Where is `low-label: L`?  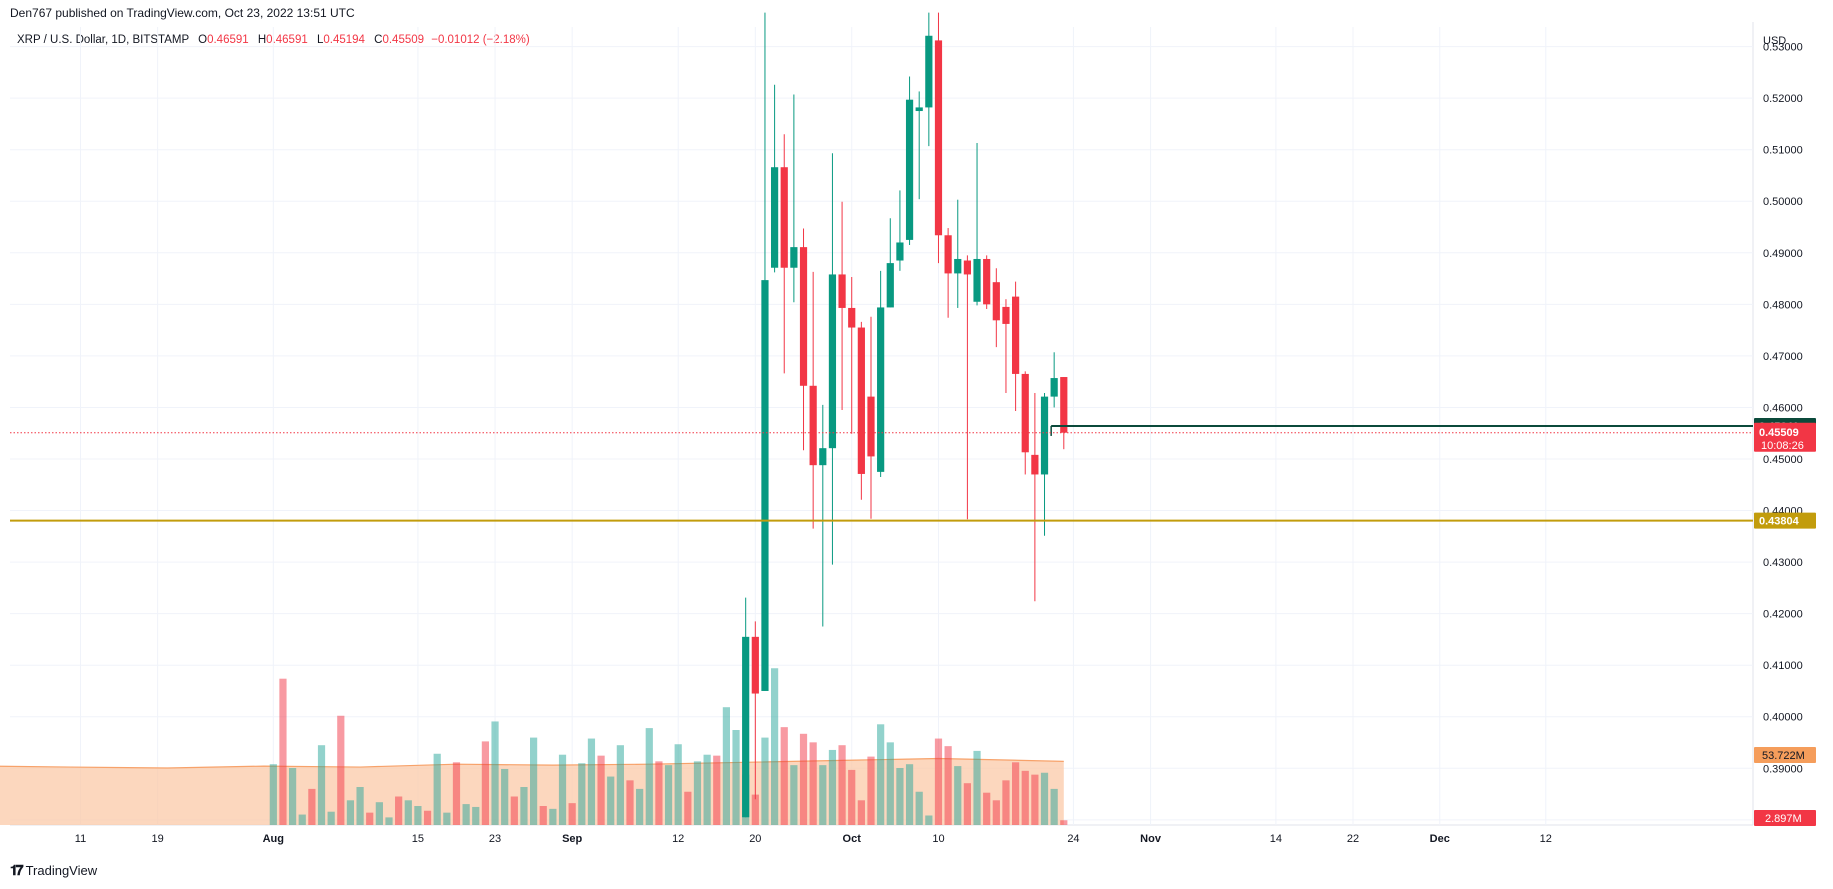
low-label: L is located at coordinates (320, 40).